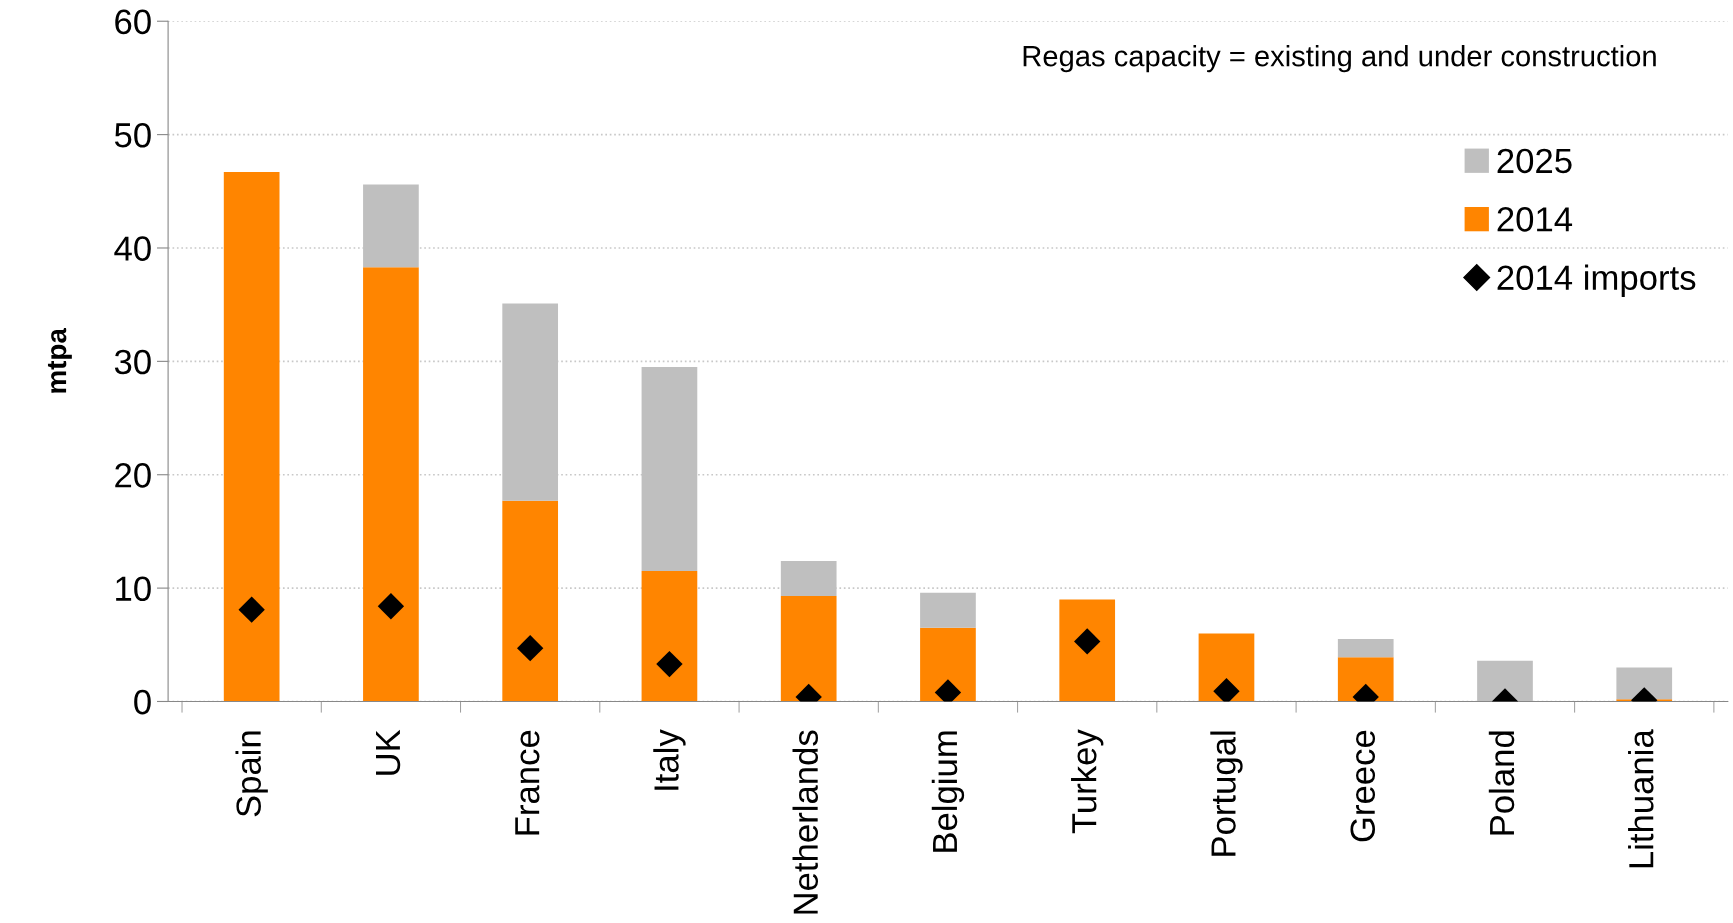 The height and width of the screenshot is (923, 1733). What do you see at coordinates (669, 759) in the screenshot?
I see `x-tick-label: Italy` at bounding box center [669, 759].